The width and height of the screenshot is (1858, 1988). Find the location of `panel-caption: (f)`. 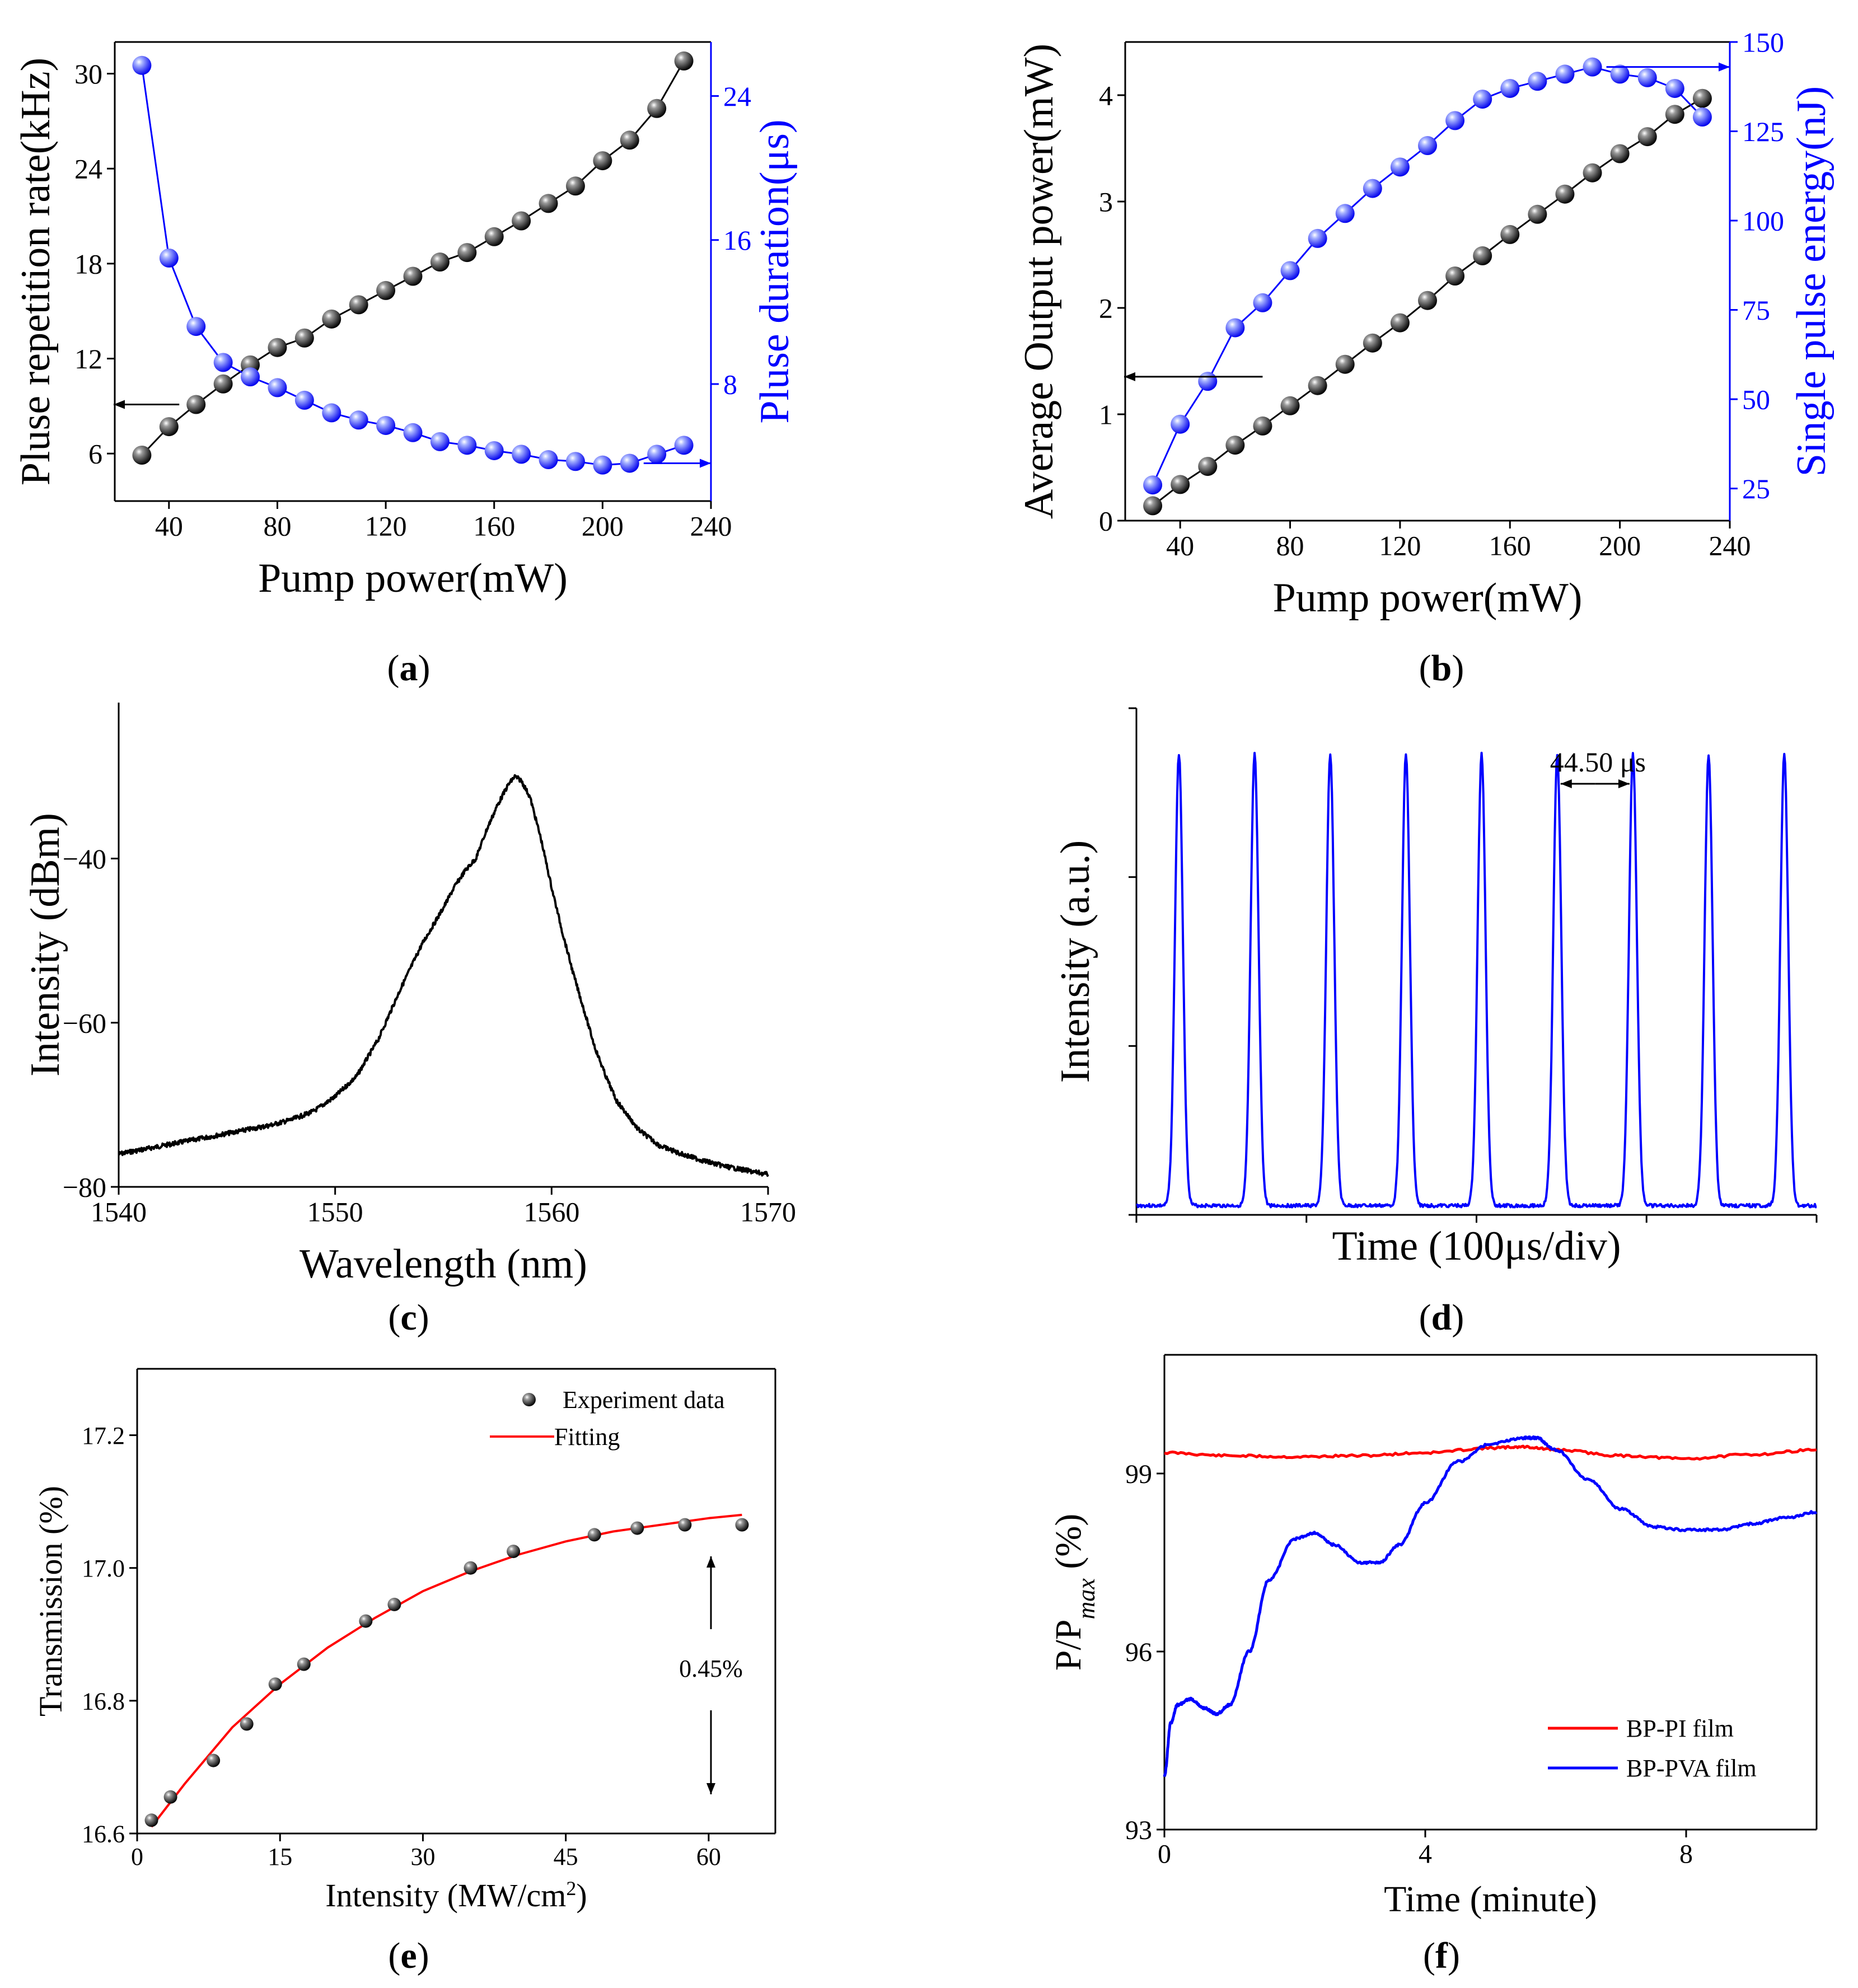

panel-caption: (f) is located at coordinates (1441, 1955).